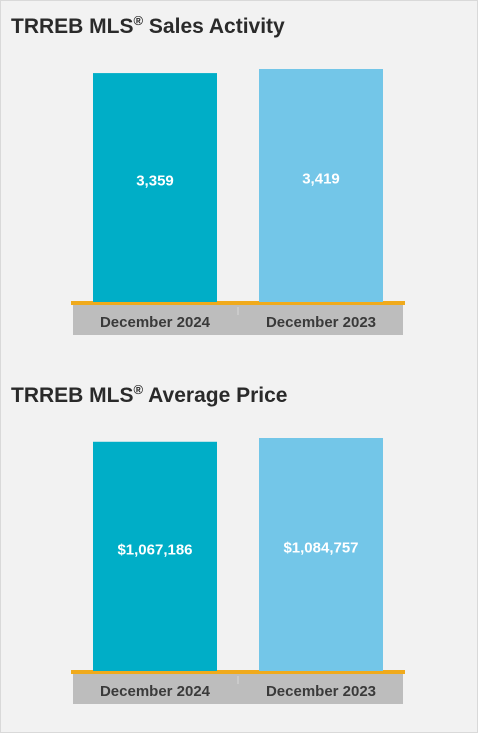  What do you see at coordinates (215, 395) in the screenshot?
I see `chart-title-suffix: Average Price` at bounding box center [215, 395].